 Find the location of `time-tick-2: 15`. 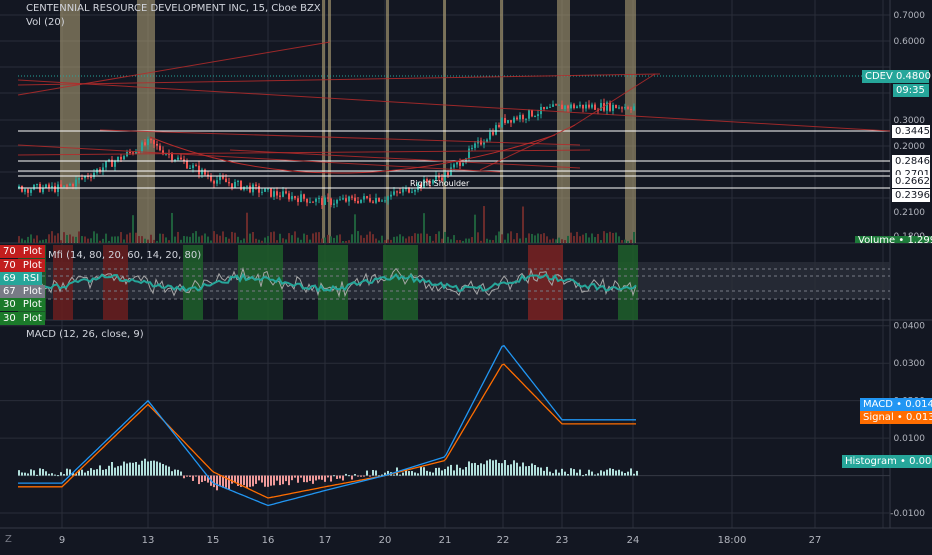

time-tick-2: 15 is located at coordinates (213, 540).